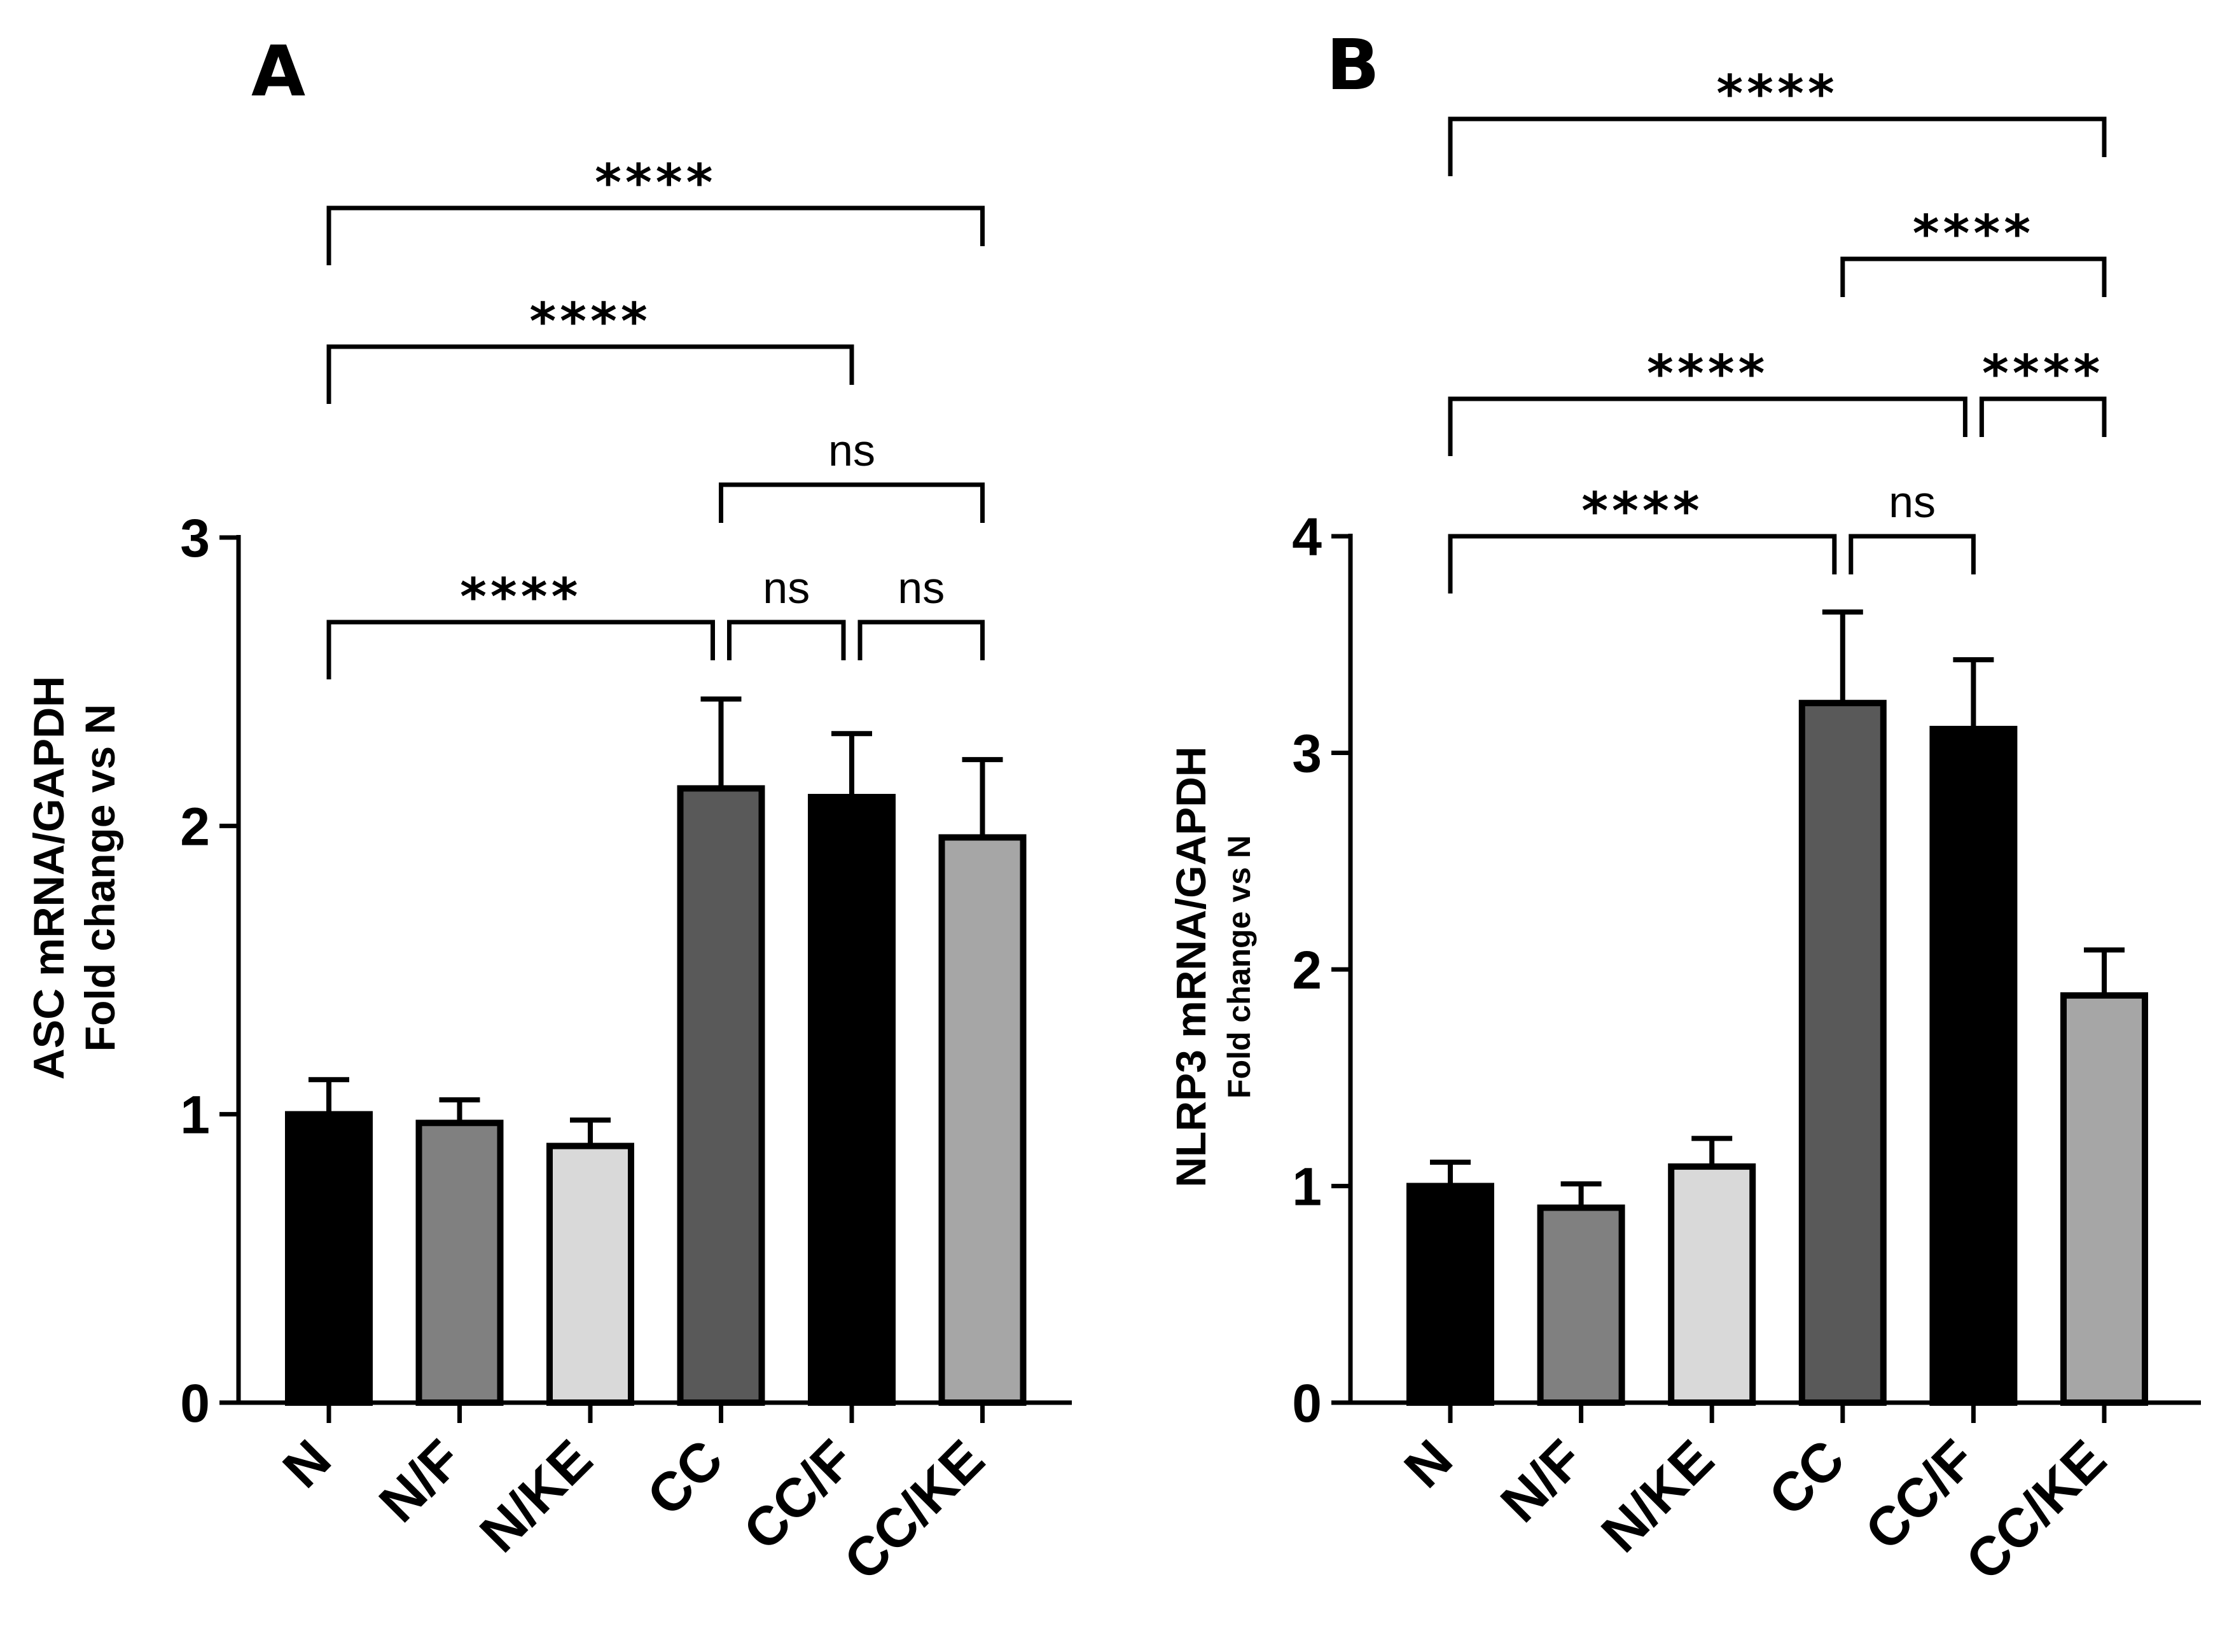 The image size is (2227, 1652). Describe the element at coordinates (329, 1258) in the screenshot. I see `panel-a-bar-n` at that location.